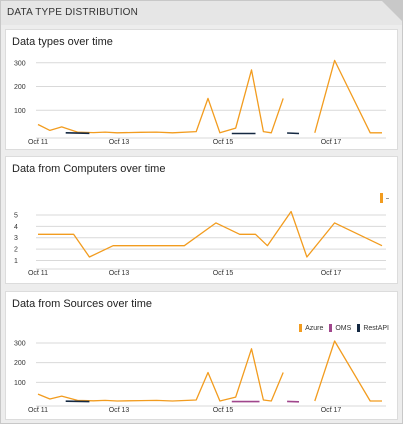 The height and width of the screenshot is (424, 403). What do you see at coordinates (16, 238) in the screenshot?
I see `y-tick-label: 3` at bounding box center [16, 238].